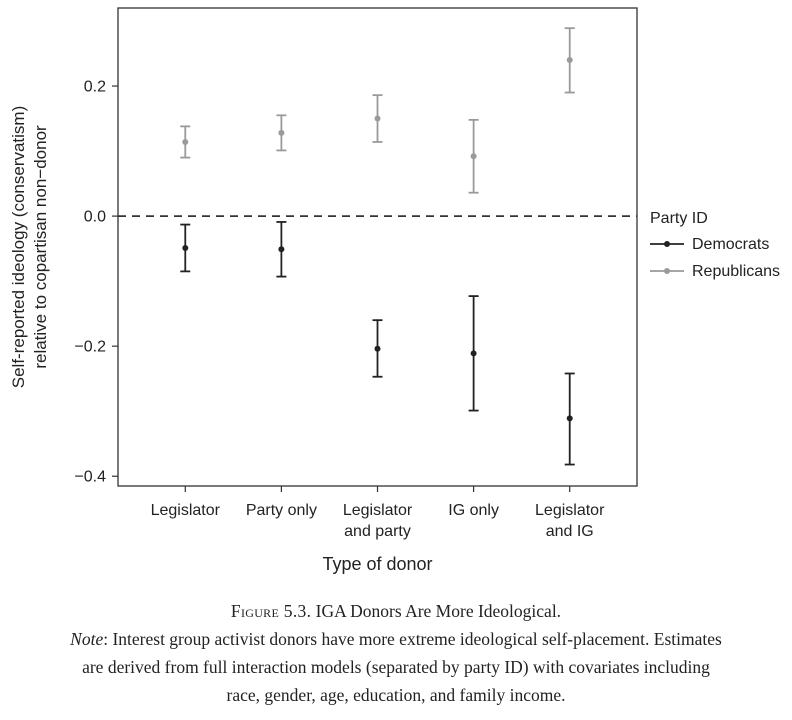  What do you see at coordinates (95, 217) in the screenshot?
I see `y-tick-label: 0.0` at bounding box center [95, 217].